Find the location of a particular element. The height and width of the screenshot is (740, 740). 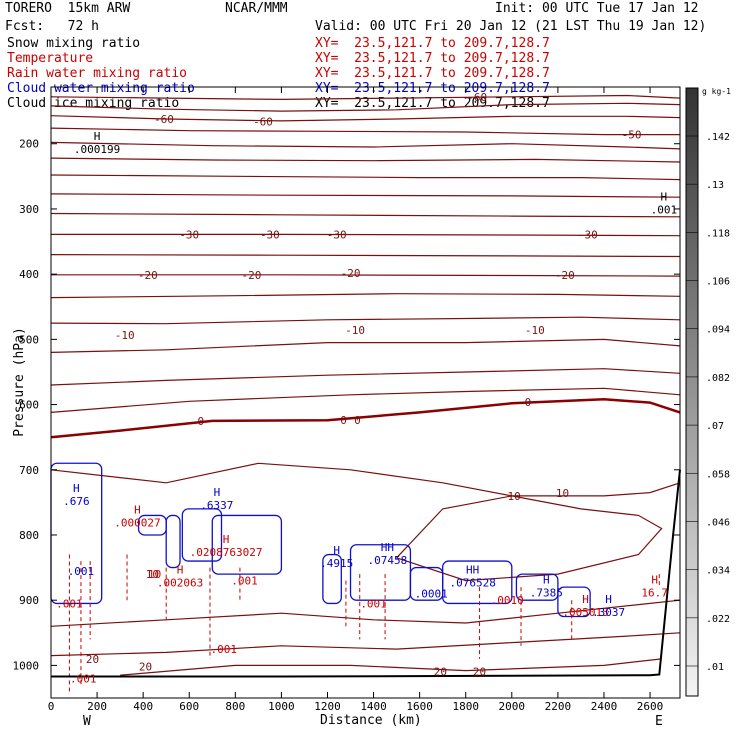

field-name-rain: Rain water mixing ratio is located at coordinates (97, 73).